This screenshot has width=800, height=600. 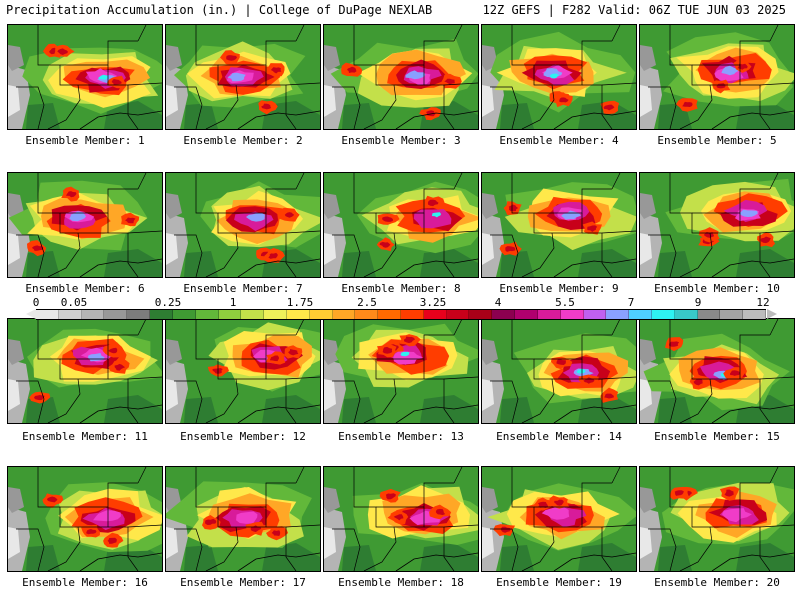 I want to click on colorbar-tick-label: 7, so click(x=631, y=302).